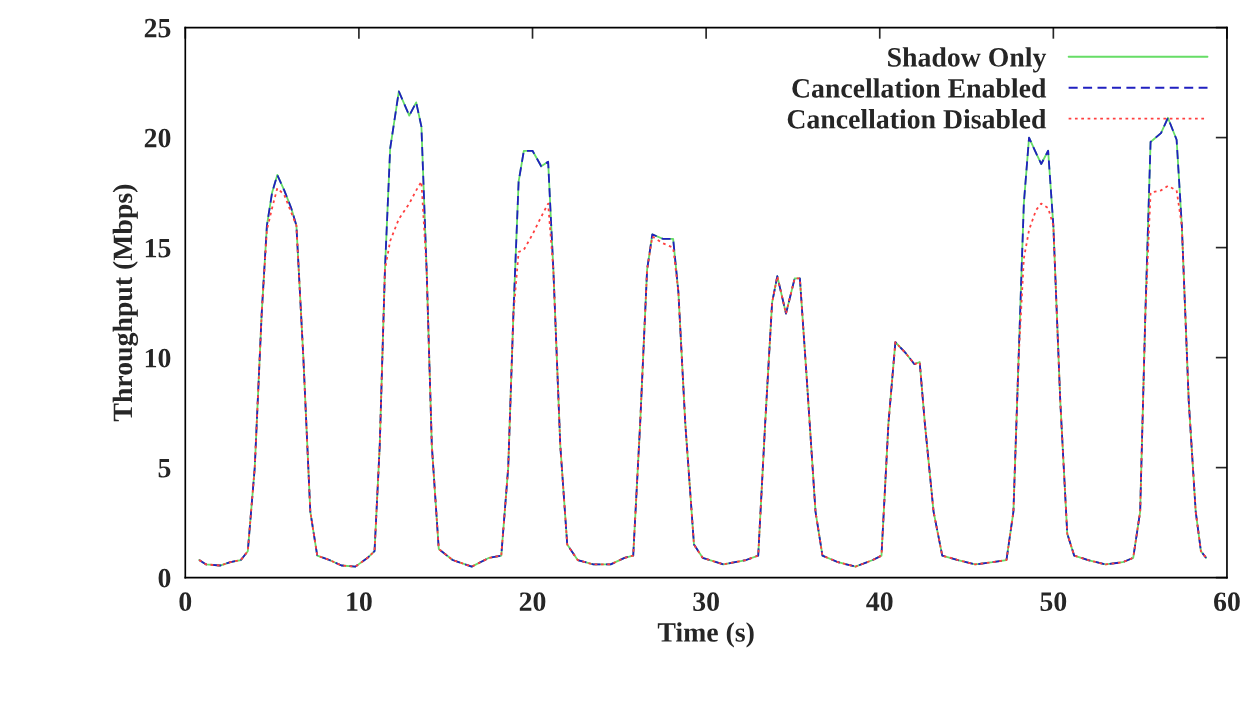 This screenshot has height=707, width=1252. I want to click on legend-label: Cancellation Enabled, so click(919, 88).